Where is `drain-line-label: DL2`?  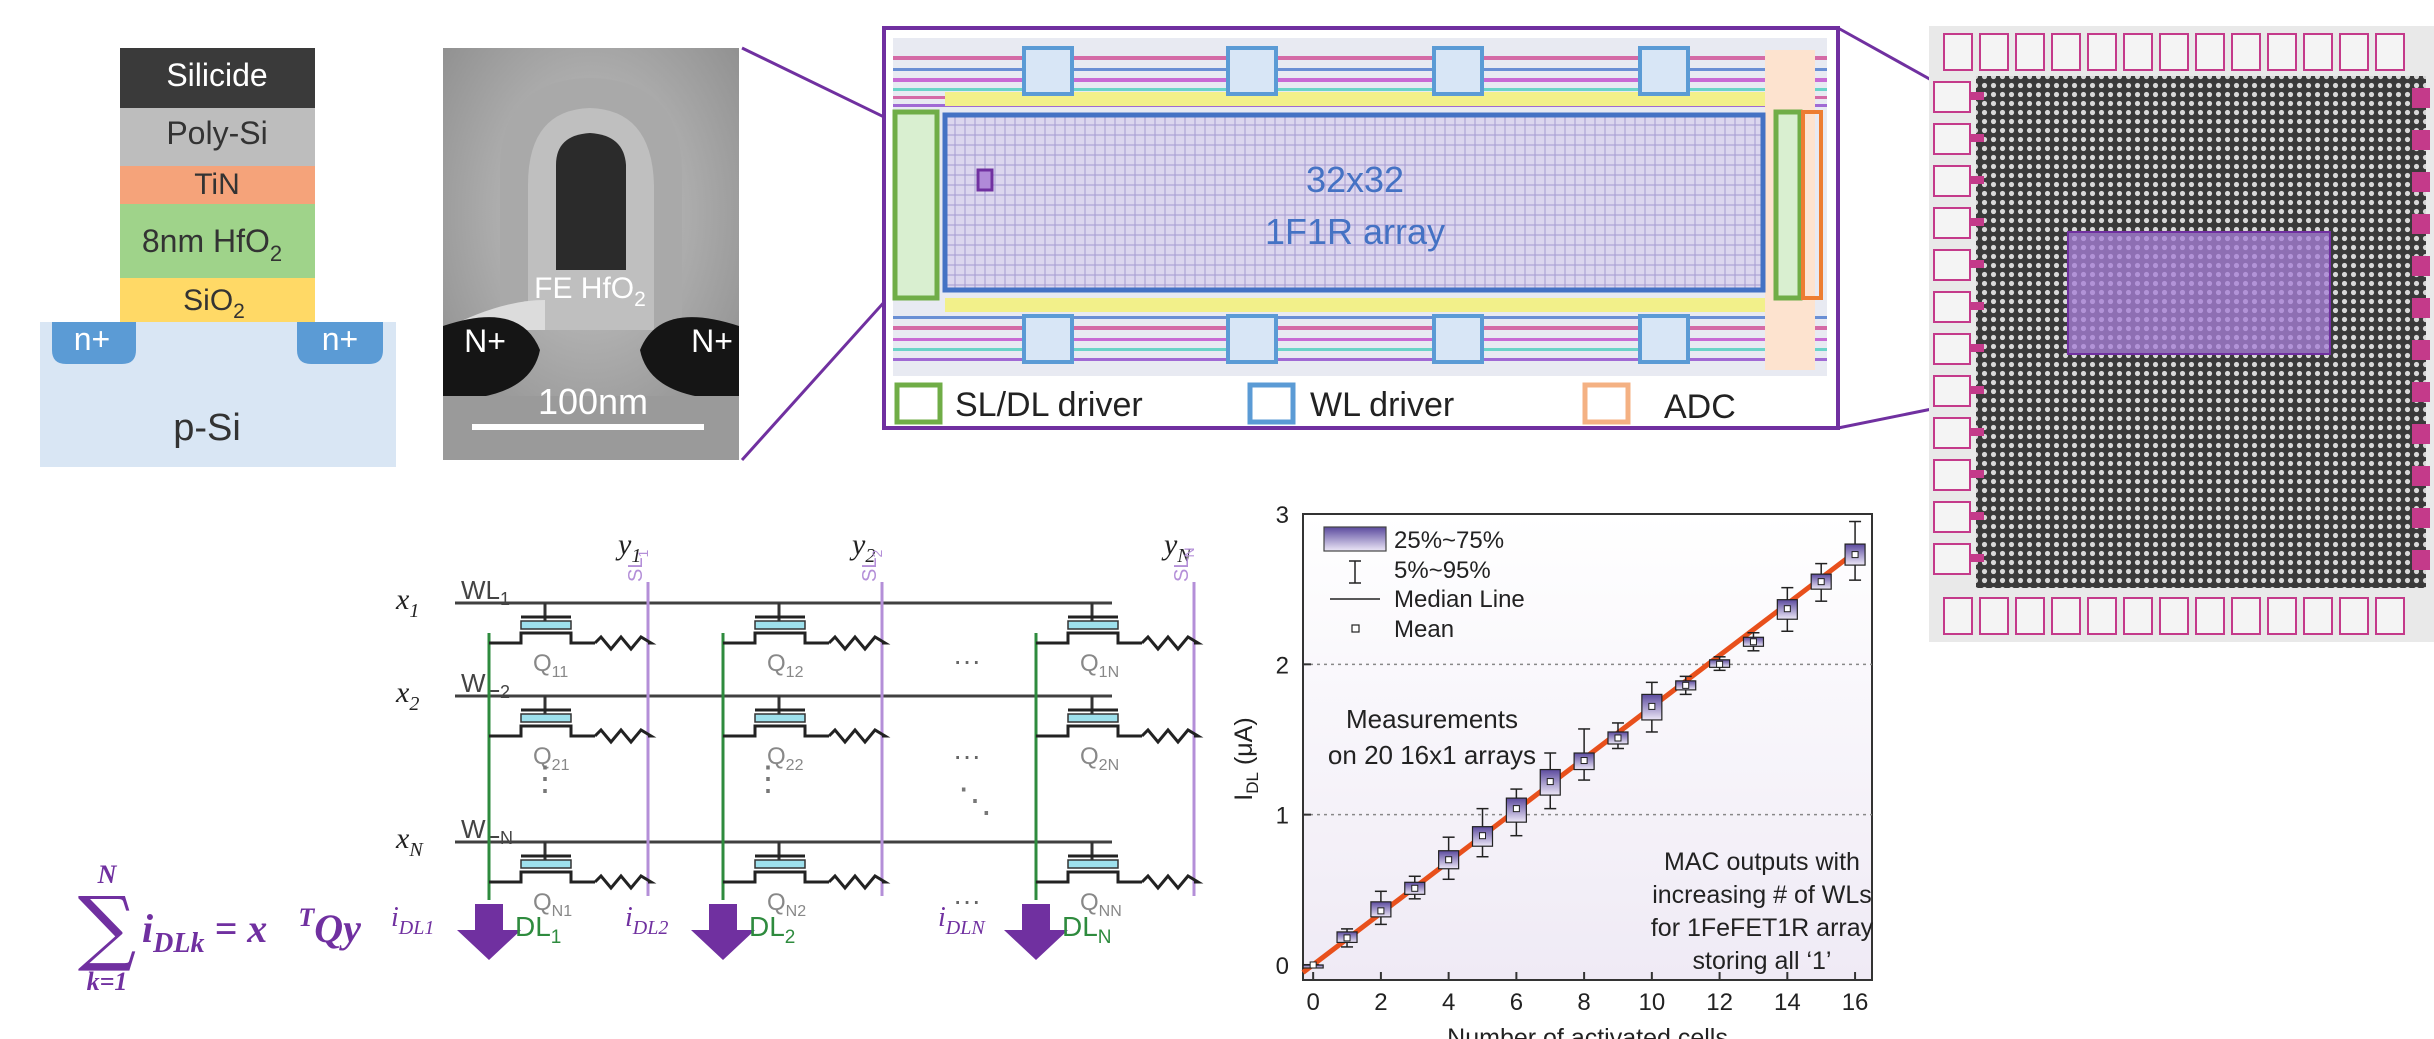 drain-line-label: DL2 is located at coordinates (772, 929).